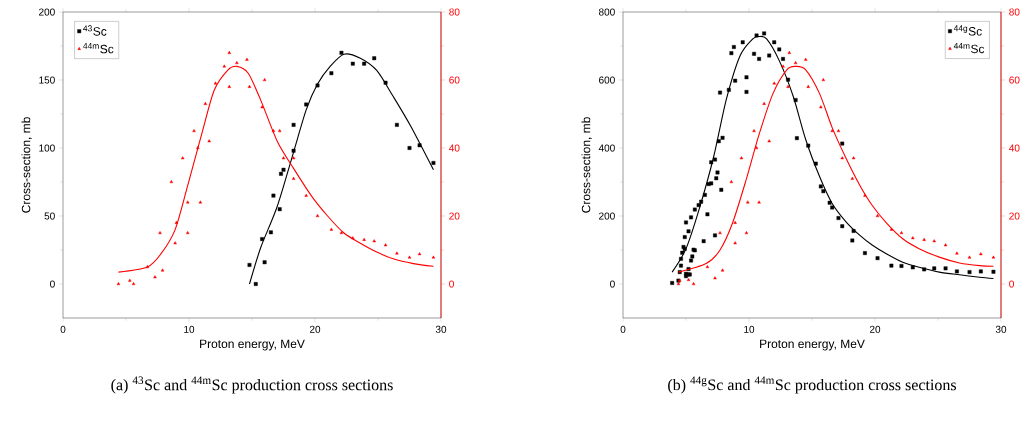 This screenshot has height=430, width=1027. What do you see at coordinates (95, 30) in the screenshot?
I see `legend-label: $^{43}$Sc` at bounding box center [95, 30].